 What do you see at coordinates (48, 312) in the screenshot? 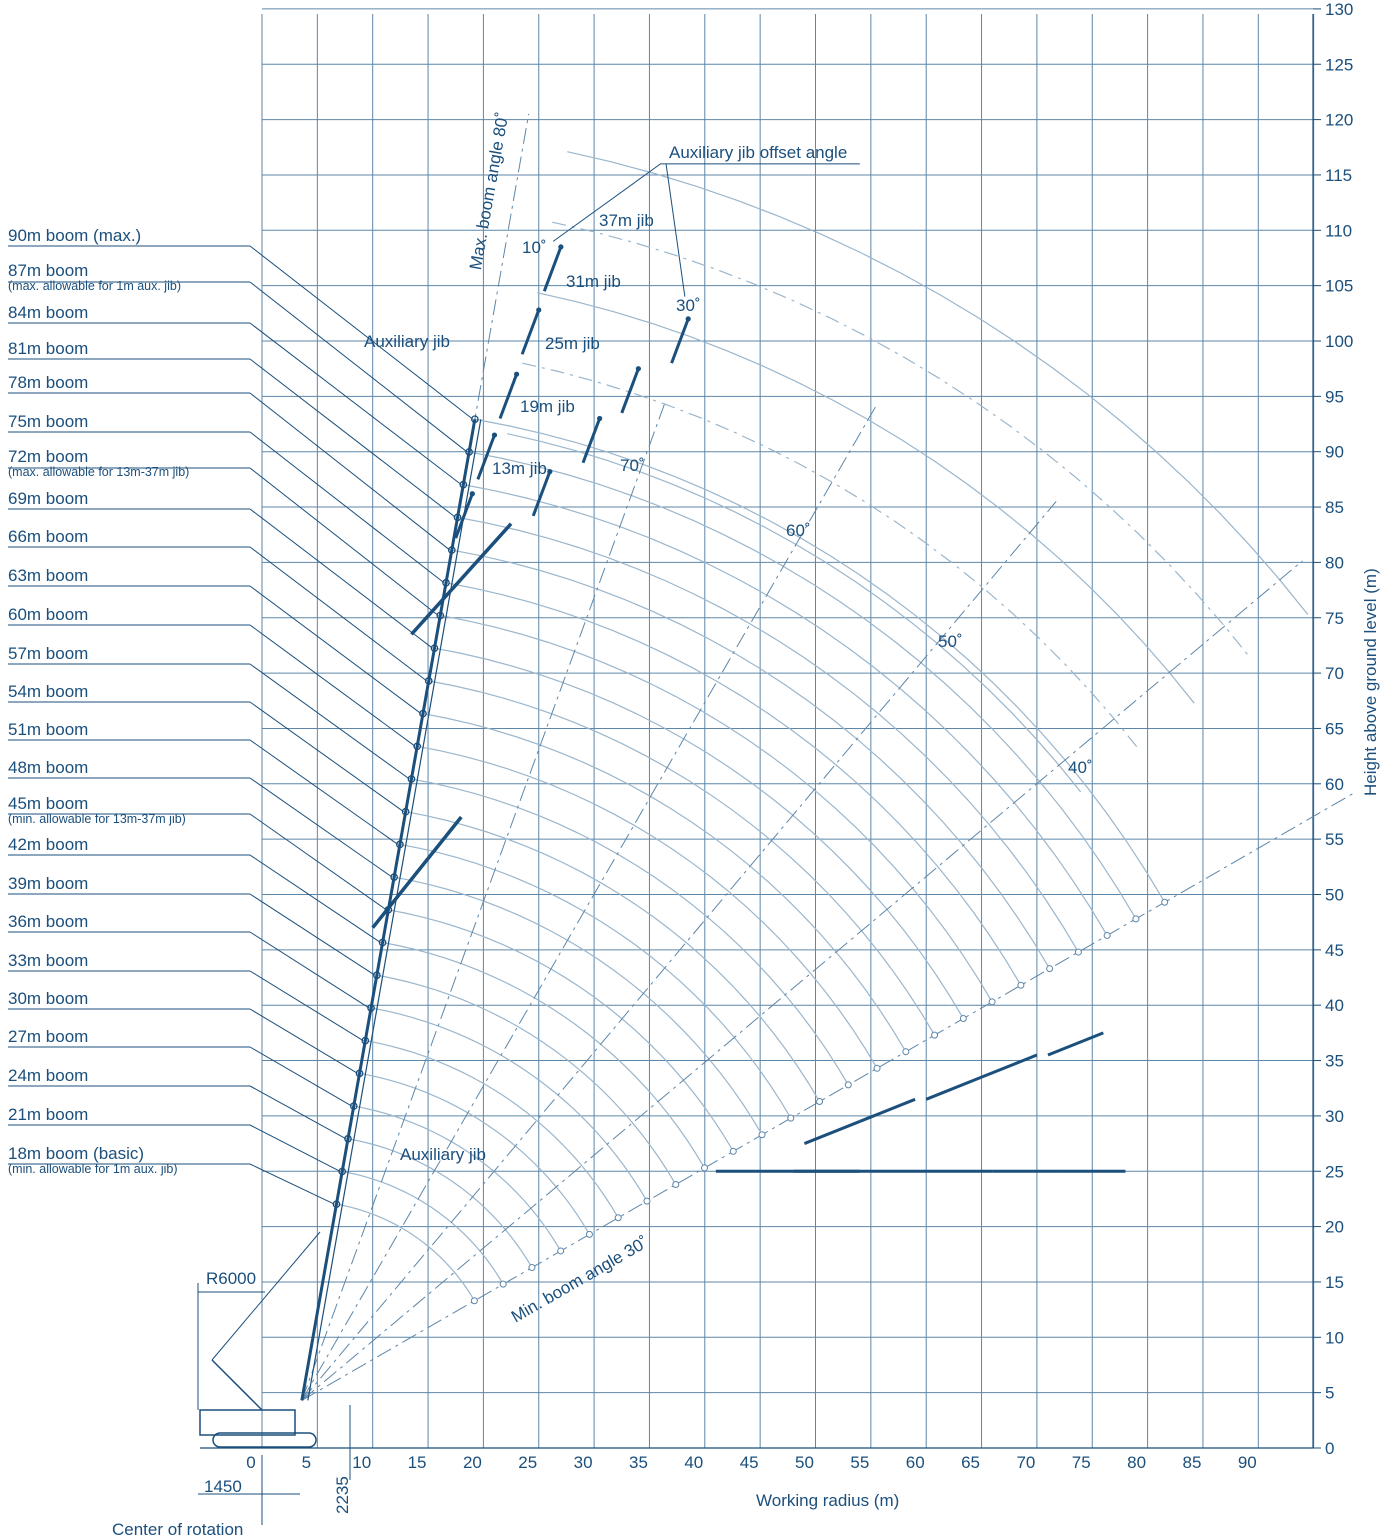
I see `boom-label-text: 84m boom` at bounding box center [48, 312].